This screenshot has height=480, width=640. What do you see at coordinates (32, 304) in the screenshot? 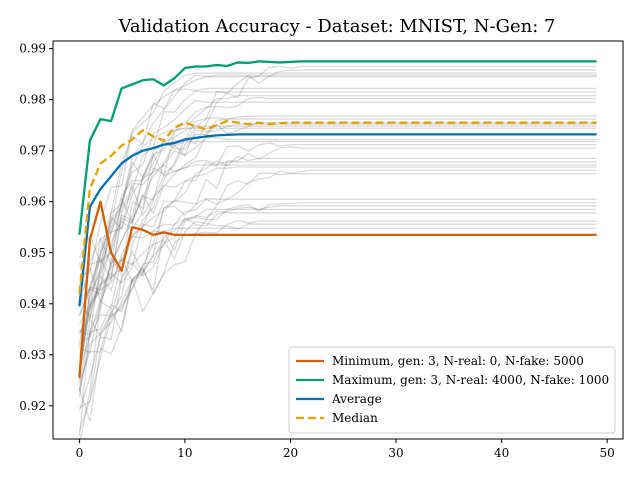
I see `y-tick-label: 0.94` at bounding box center [32, 304].